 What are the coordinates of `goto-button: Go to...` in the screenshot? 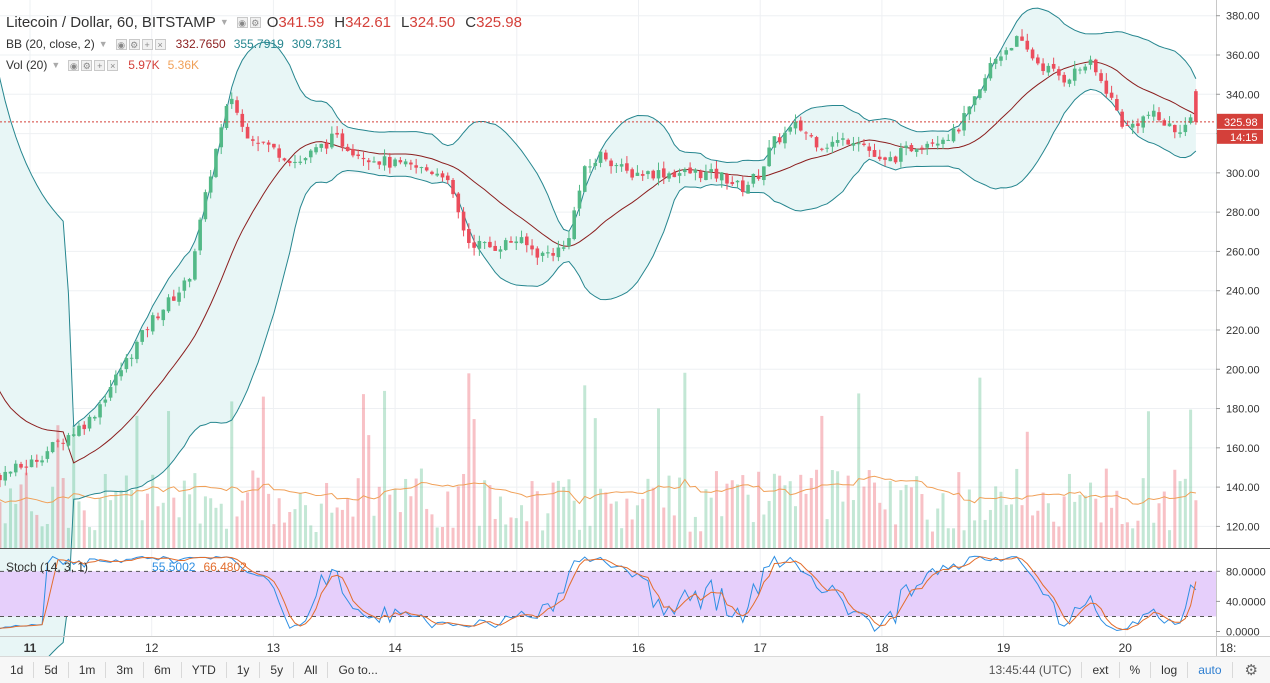 It's located at (358, 670).